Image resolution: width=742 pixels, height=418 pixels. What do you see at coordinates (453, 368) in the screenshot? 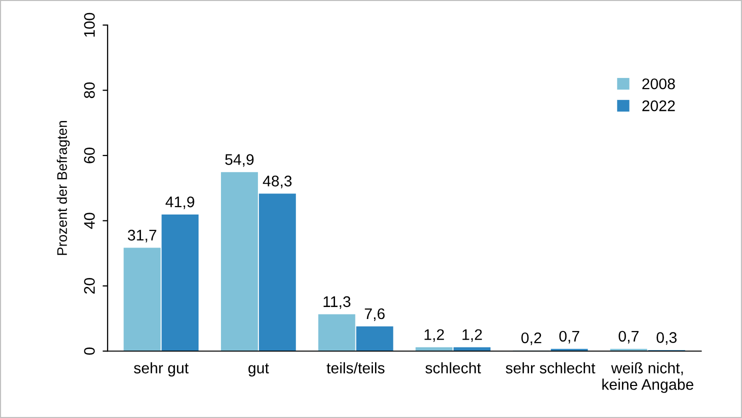
I see `x-tick-label: schlecht` at bounding box center [453, 368].